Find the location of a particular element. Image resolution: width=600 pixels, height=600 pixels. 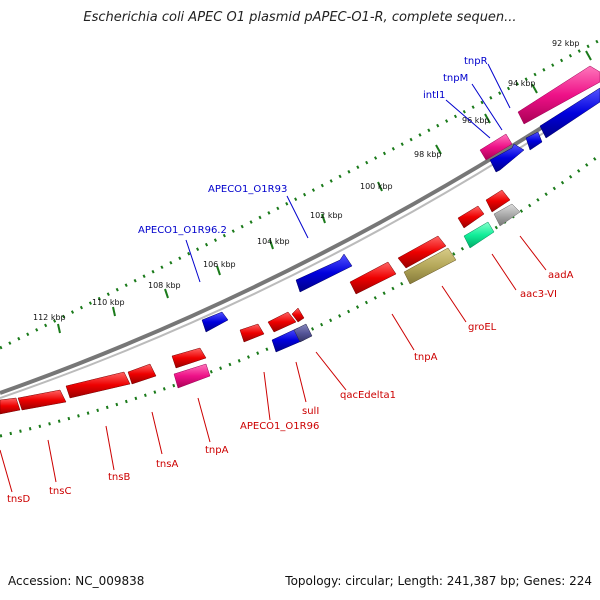

tick-label-110: 110 kbp is located at coordinates (108, 302).